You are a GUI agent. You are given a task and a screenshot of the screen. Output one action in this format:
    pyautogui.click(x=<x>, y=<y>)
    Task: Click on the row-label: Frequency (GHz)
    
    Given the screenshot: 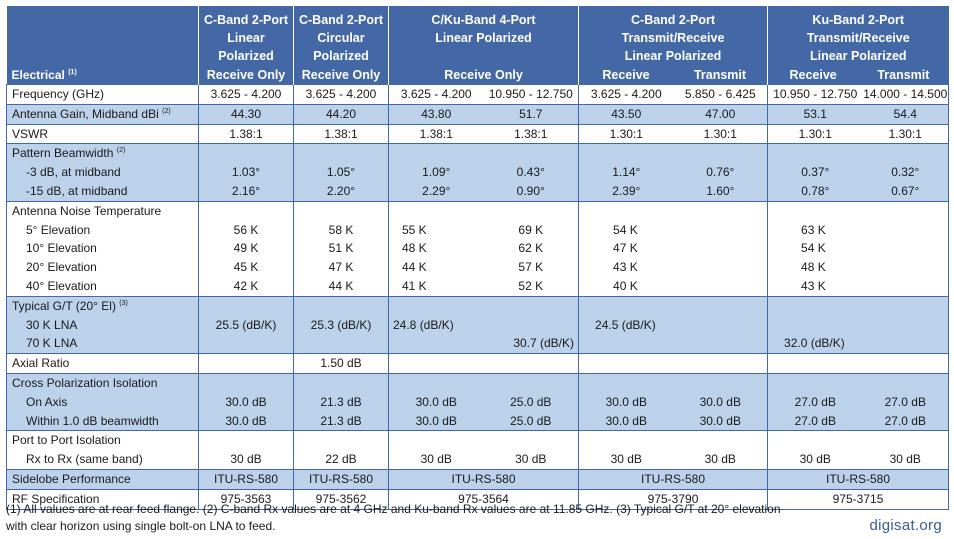 What is the action you would take?
    pyautogui.click(x=102, y=94)
    